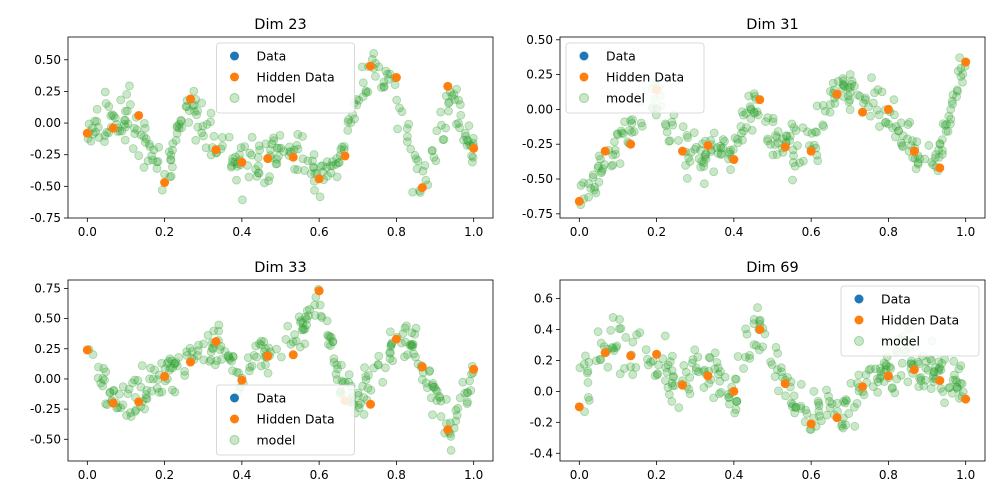  Describe the element at coordinates (45, 218) in the screenshot. I see `y-tick-label: -0.75` at that location.